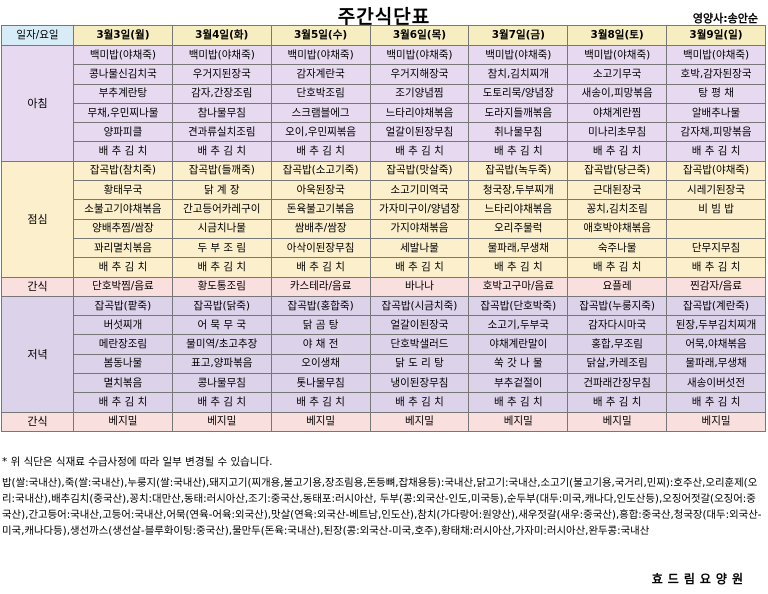 The width and height of the screenshot is (768, 594). I want to click on menu-cell: 잡곡밥(단호박죽), so click(518, 306).